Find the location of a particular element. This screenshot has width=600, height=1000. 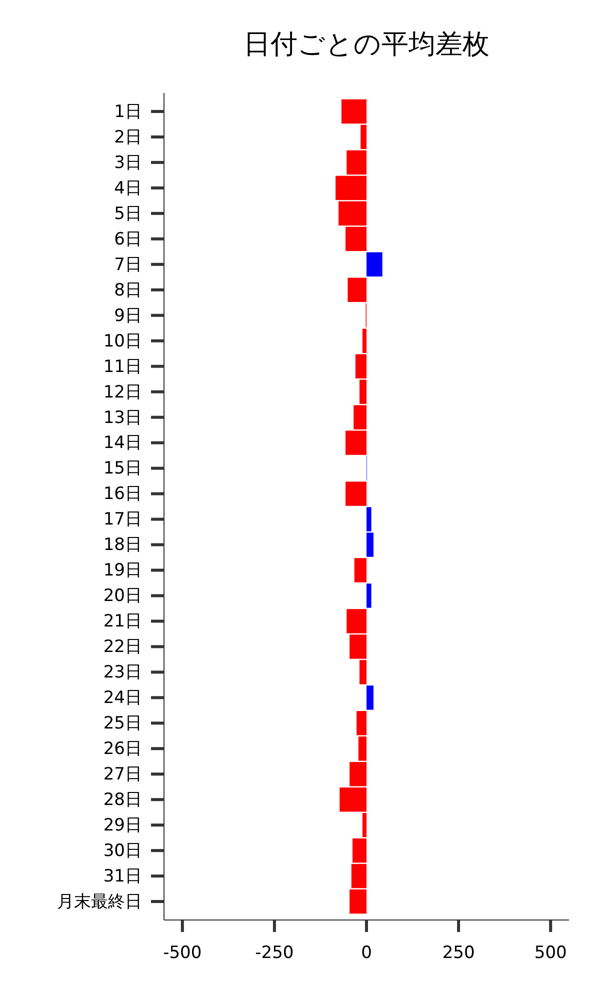

y-tick-label: 2日 is located at coordinates (128, 137).